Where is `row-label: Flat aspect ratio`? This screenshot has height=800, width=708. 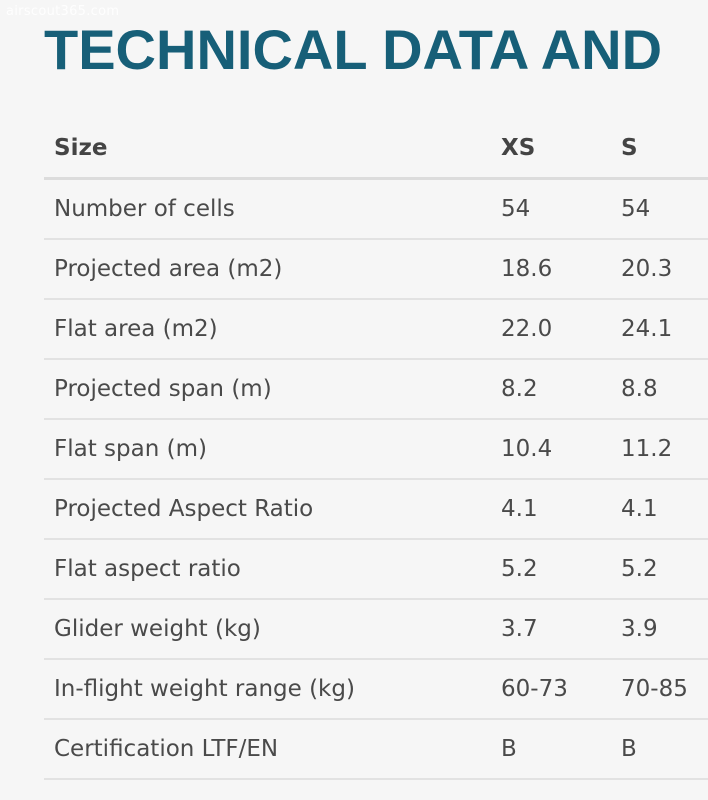
row-label: Flat aspect ratio is located at coordinates (267, 569).